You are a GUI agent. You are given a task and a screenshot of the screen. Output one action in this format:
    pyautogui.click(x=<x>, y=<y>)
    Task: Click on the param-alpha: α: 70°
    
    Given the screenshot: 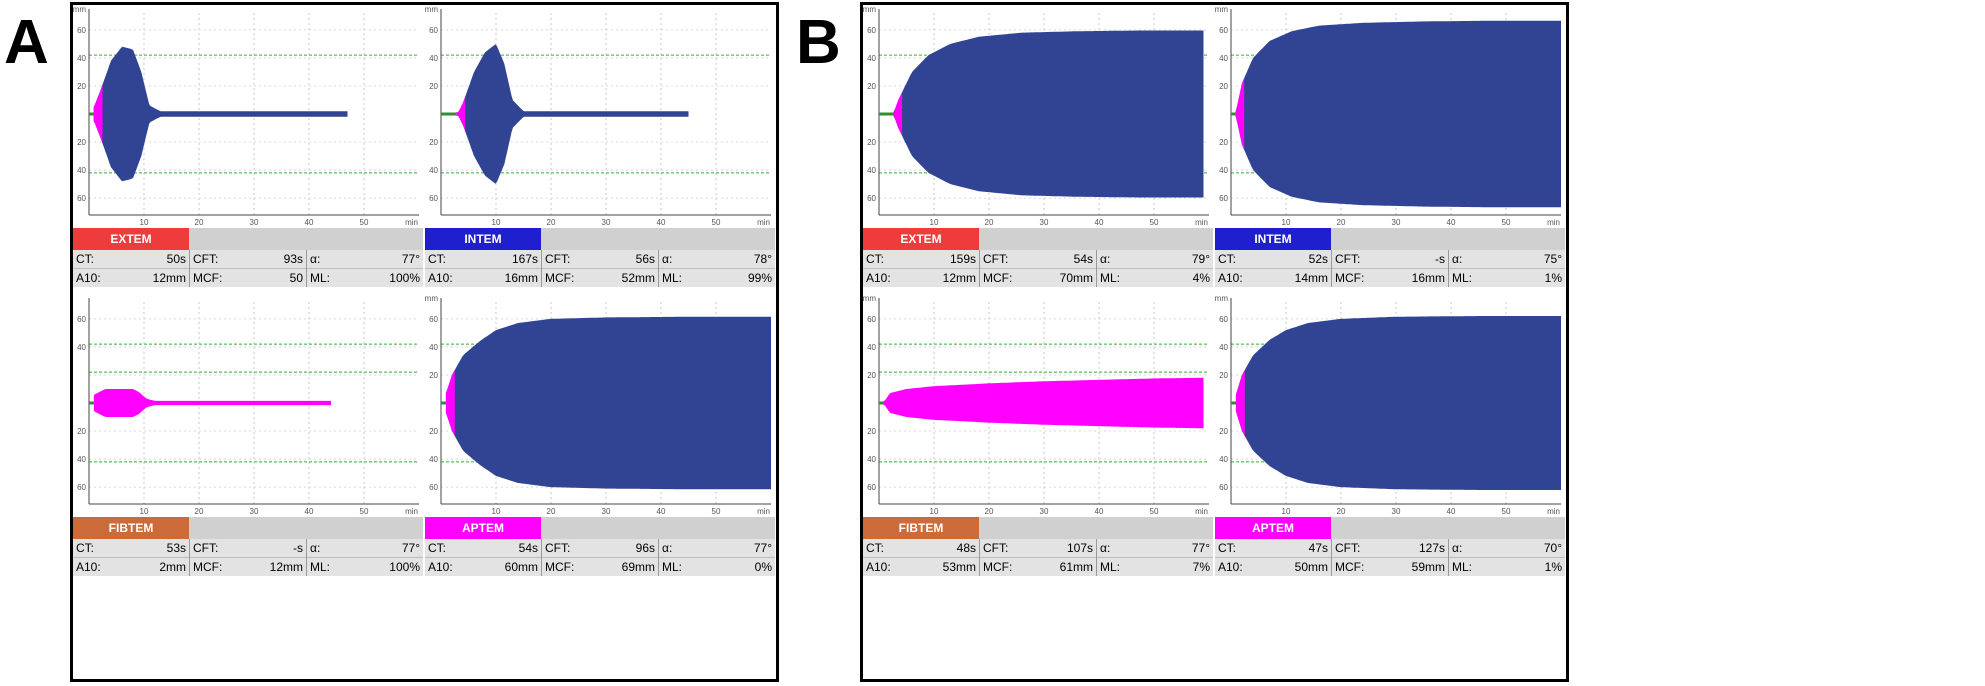 What is the action you would take?
    pyautogui.click(x=1507, y=548)
    